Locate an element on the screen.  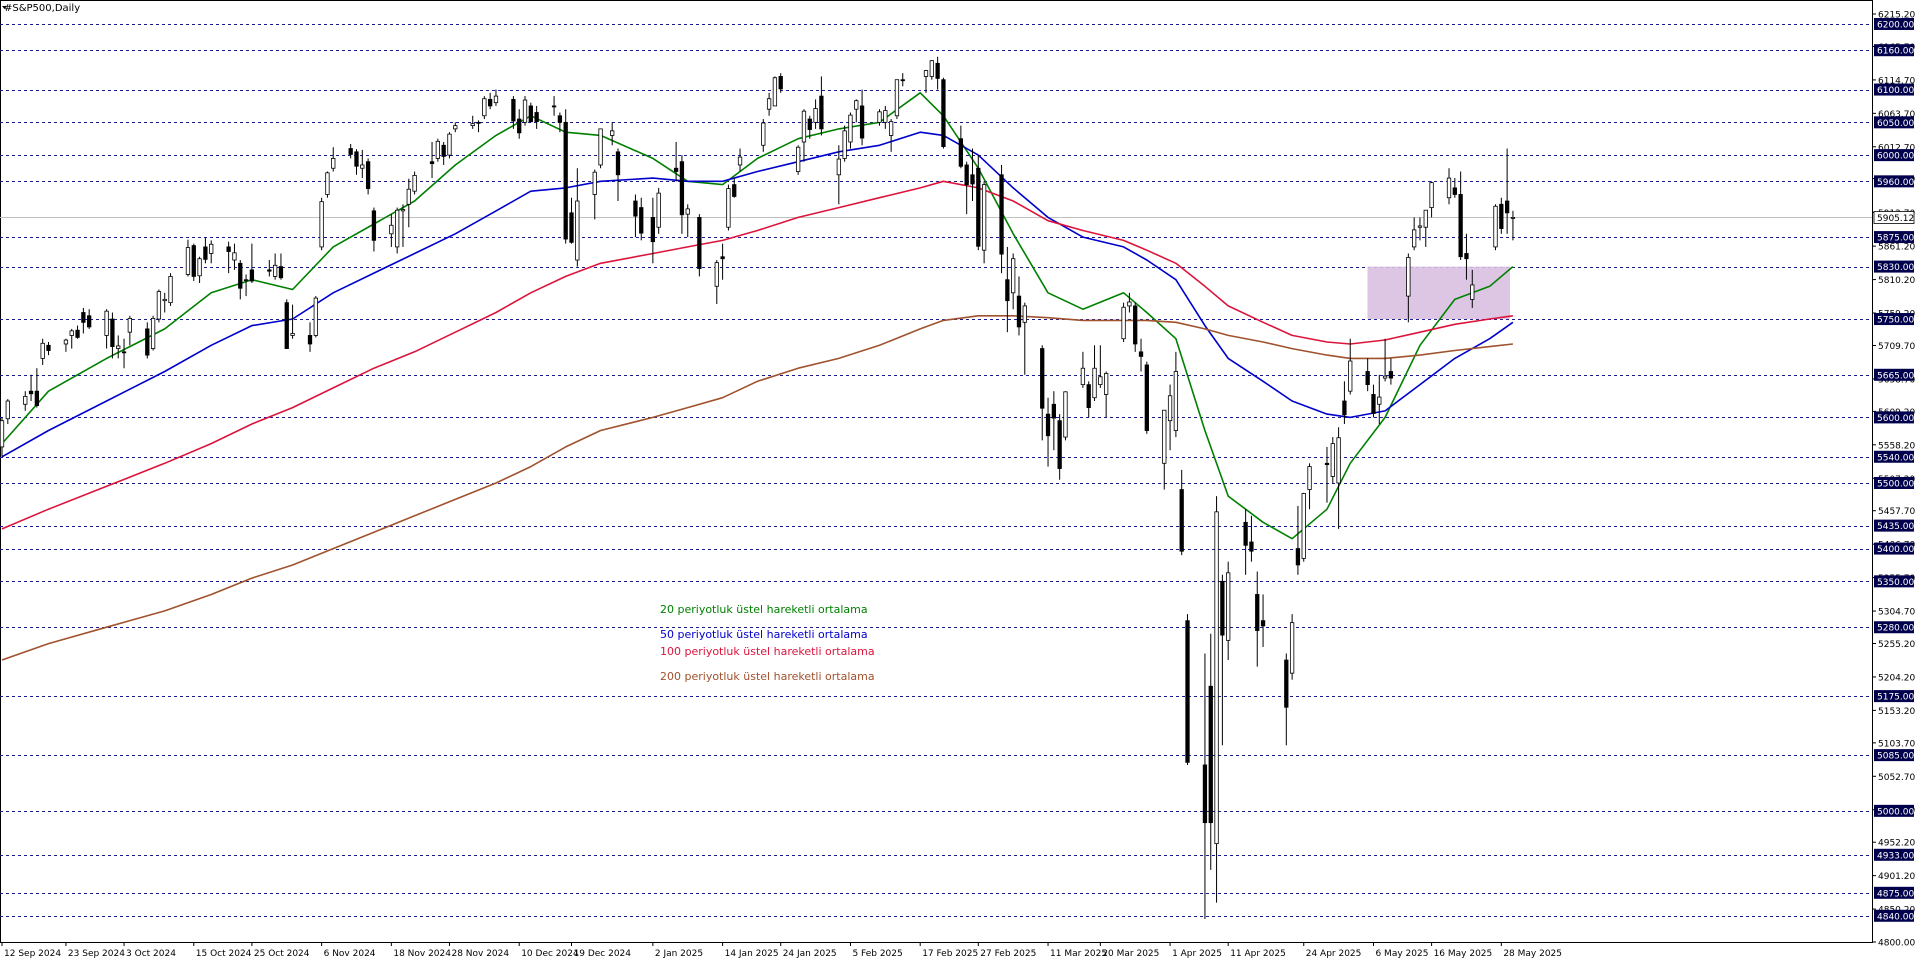
level-label: 5665.00 is located at coordinates (1895, 376).